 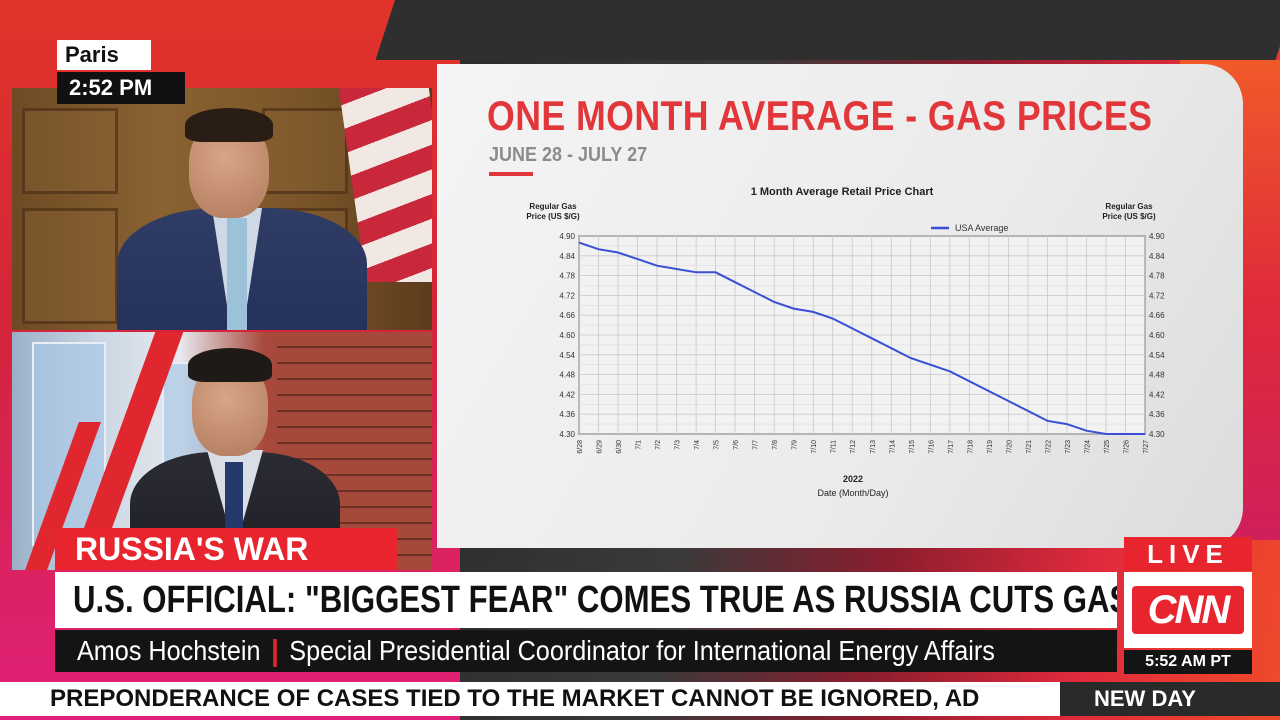 What do you see at coordinates (104, 55) in the screenshot?
I see `location-city: Paris` at bounding box center [104, 55].